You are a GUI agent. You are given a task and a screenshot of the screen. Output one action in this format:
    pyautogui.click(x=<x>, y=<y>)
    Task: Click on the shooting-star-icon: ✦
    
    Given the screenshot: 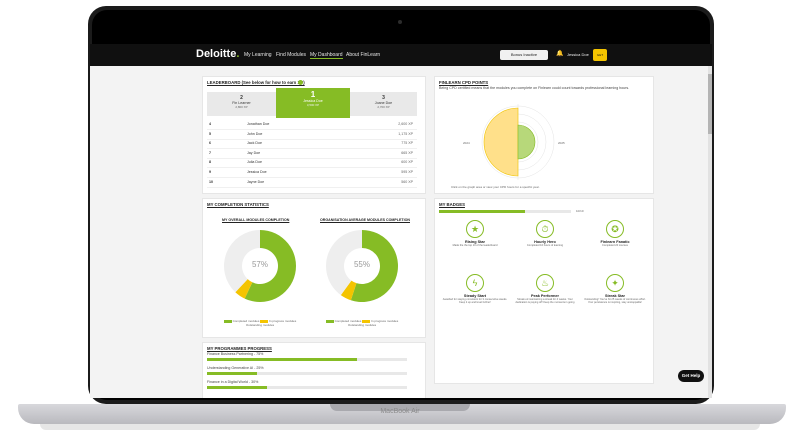 What is the action you would take?
    pyautogui.click(x=615, y=283)
    